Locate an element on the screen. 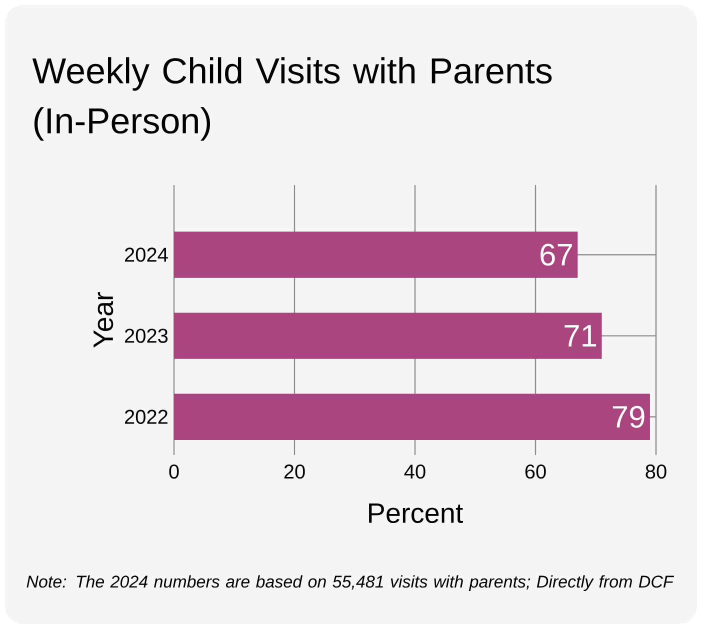 The height and width of the screenshot is (629, 702). x-tick-label: 40 is located at coordinates (415, 471).